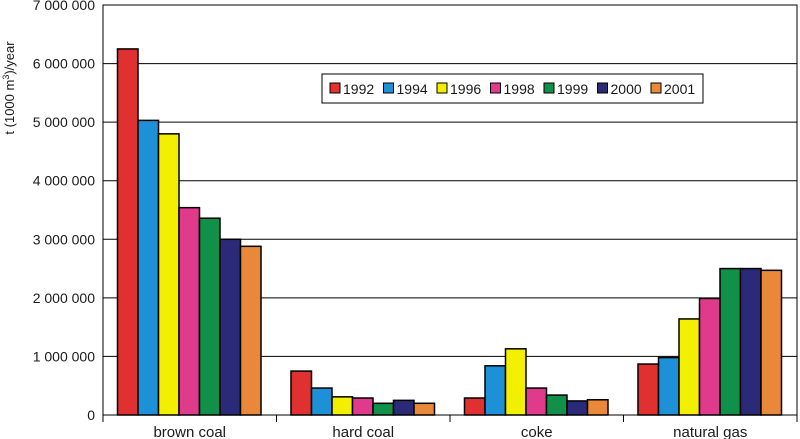  I want to click on legend-label: 2001, so click(679, 89).